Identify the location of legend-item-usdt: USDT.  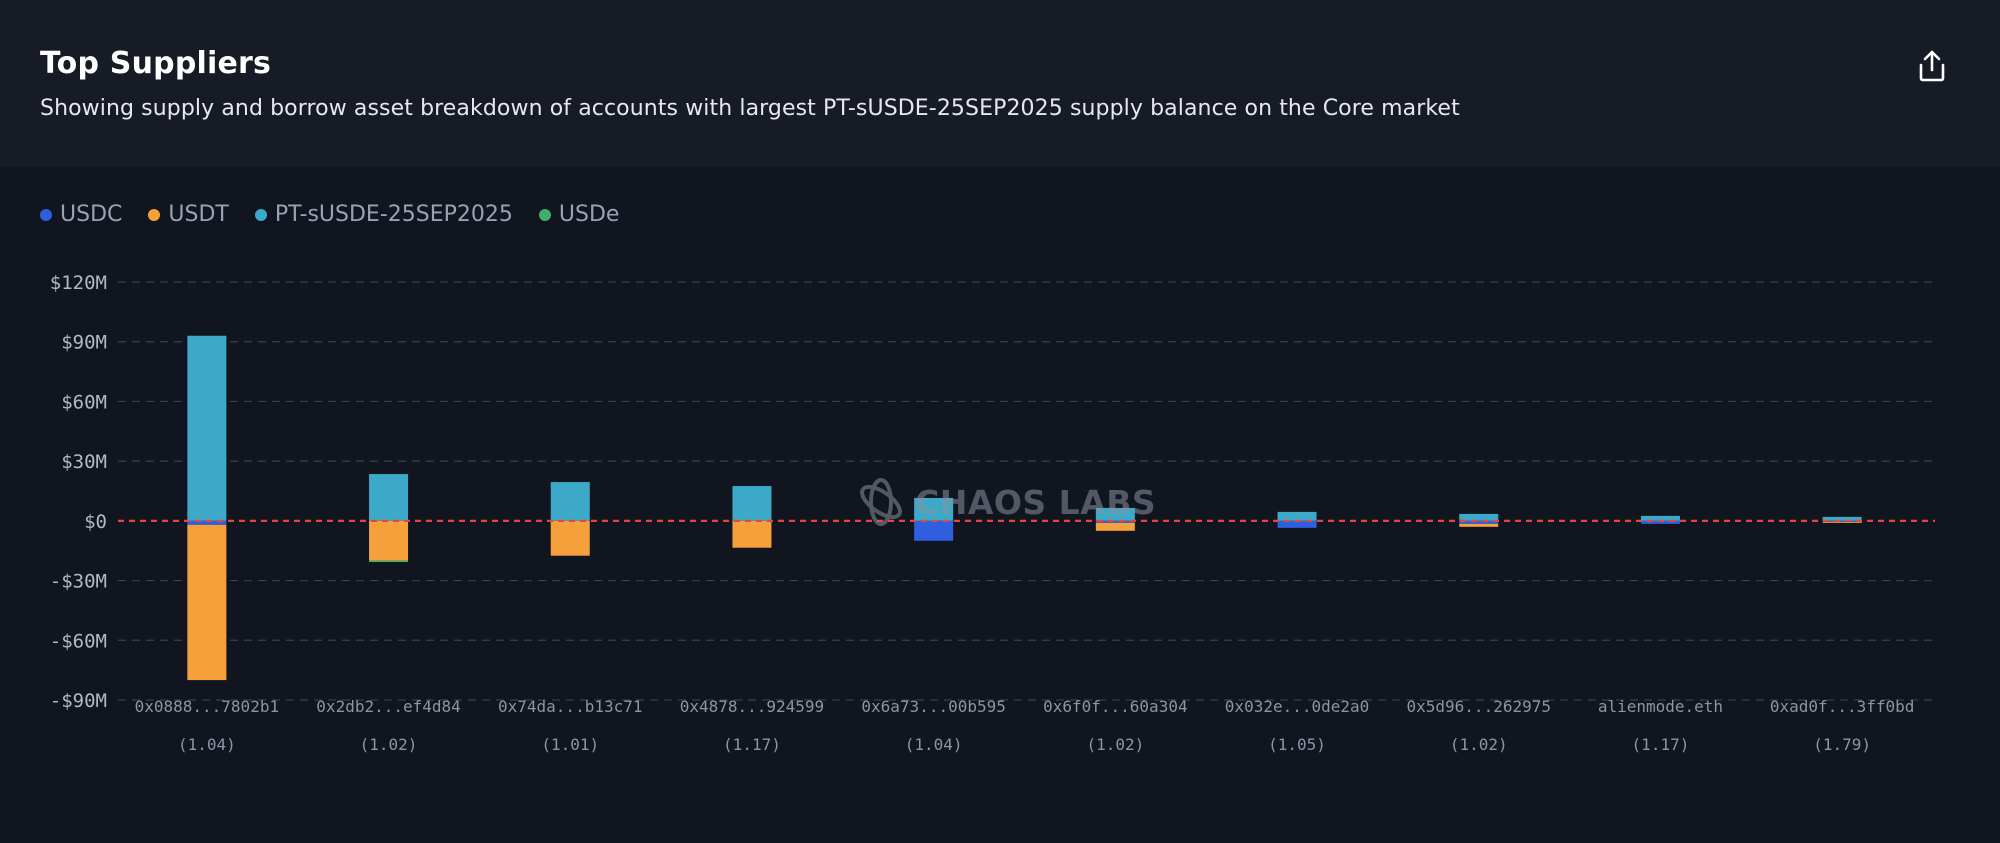
(188, 214).